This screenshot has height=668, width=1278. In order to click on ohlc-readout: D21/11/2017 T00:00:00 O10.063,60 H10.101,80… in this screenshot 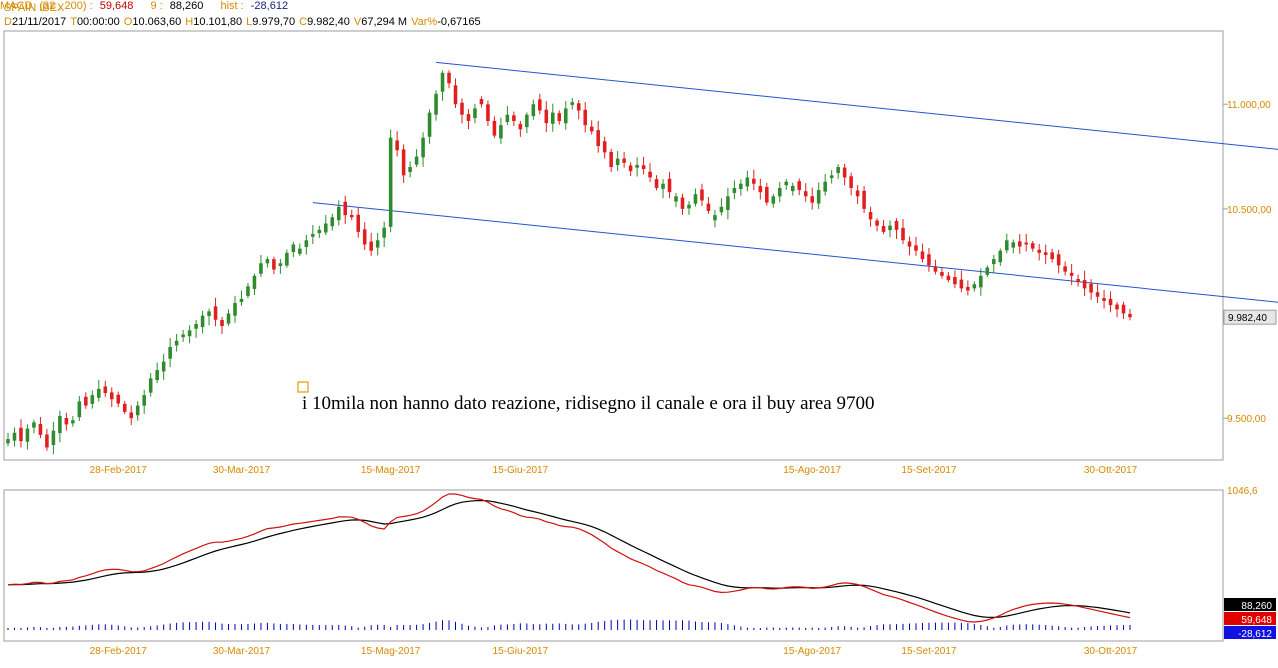, I will do `click(244, 22)`.